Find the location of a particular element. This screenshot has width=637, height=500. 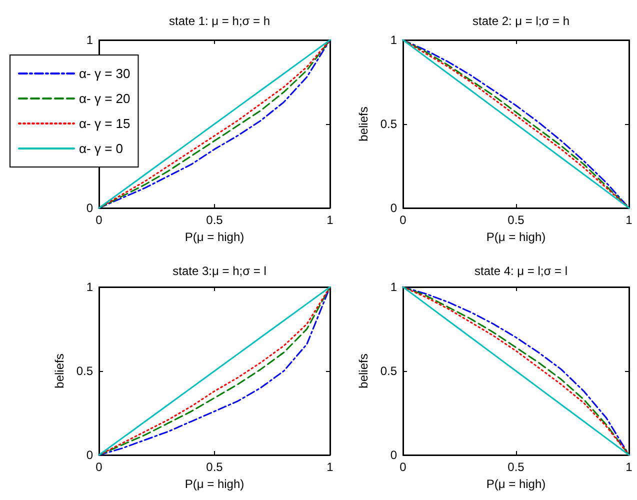

chart-title: state 4: μ = l;σ = l is located at coordinates (521, 271).